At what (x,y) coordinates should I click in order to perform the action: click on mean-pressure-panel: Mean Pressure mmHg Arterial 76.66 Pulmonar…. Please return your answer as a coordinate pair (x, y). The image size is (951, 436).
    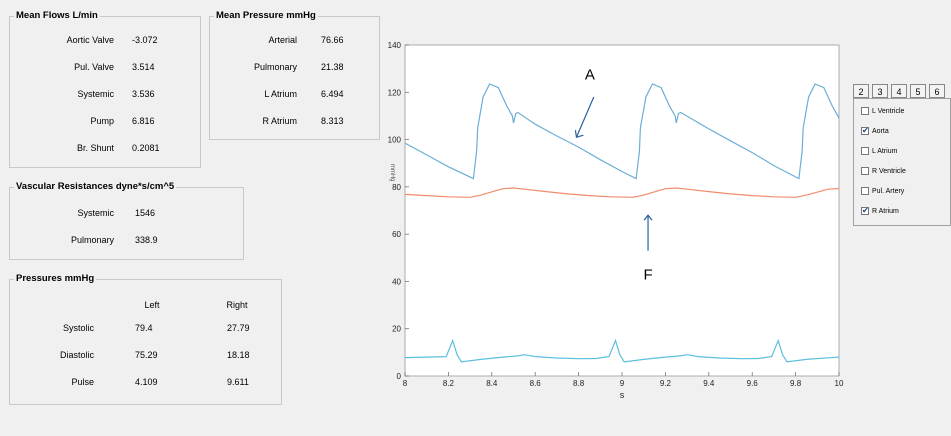
    Looking at the image, I should click on (294, 75).